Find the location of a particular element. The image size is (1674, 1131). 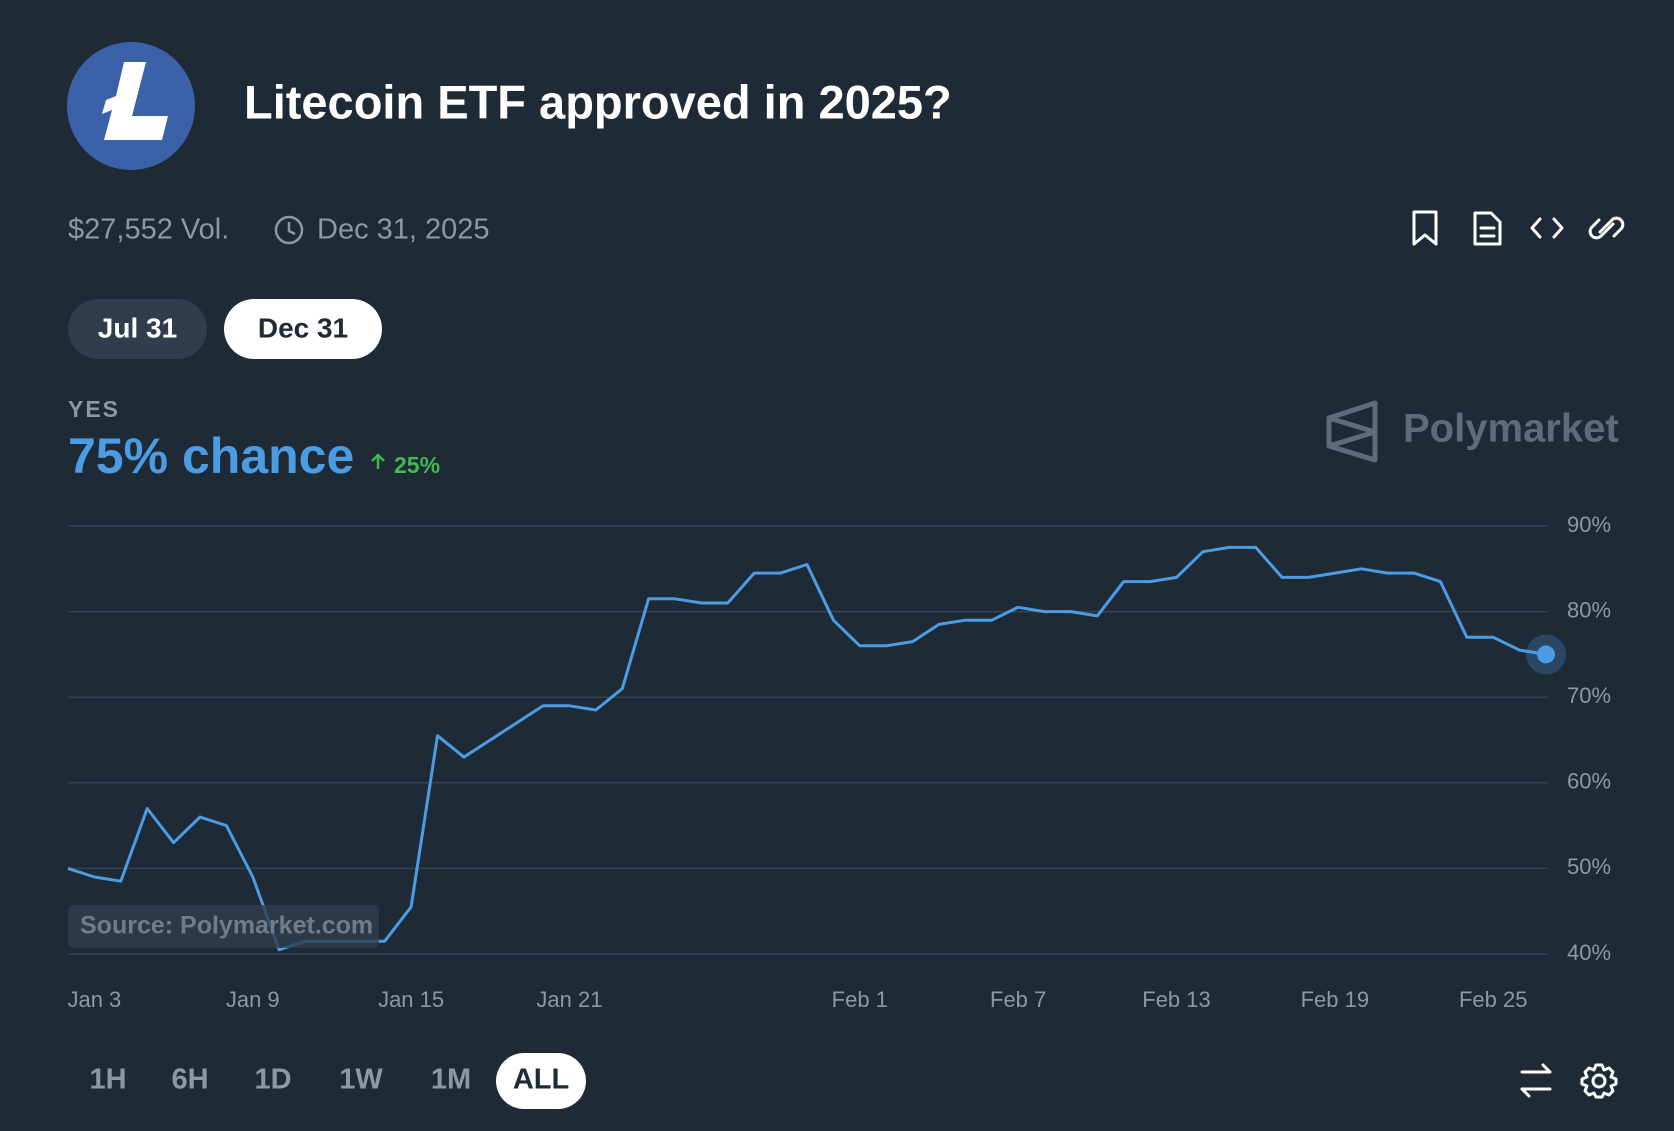

source-box is located at coordinates (223, 926).